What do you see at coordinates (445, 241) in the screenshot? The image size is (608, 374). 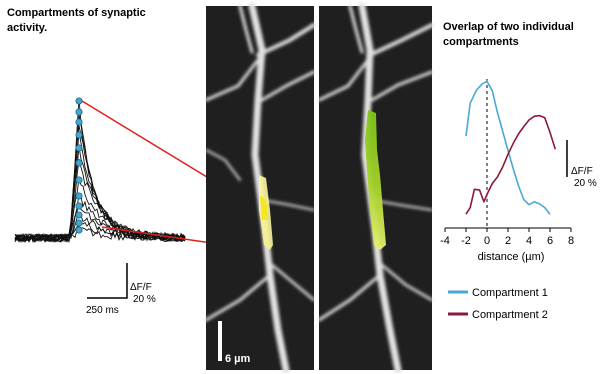 I see `x-tick-label: -4` at bounding box center [445, 241].